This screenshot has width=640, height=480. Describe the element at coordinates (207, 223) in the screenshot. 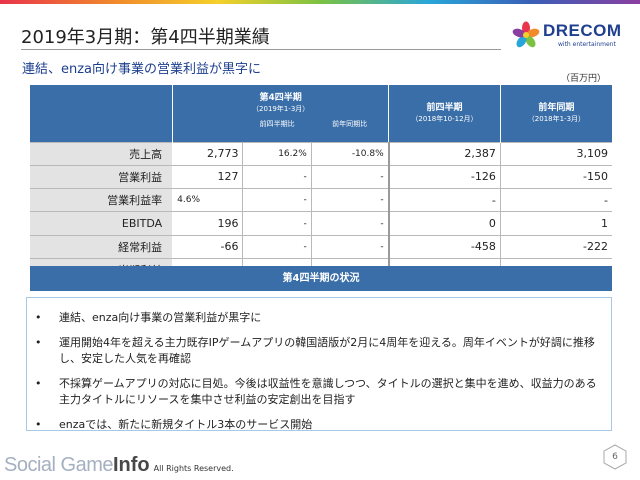

I see `cell-q4: 196` at that location.